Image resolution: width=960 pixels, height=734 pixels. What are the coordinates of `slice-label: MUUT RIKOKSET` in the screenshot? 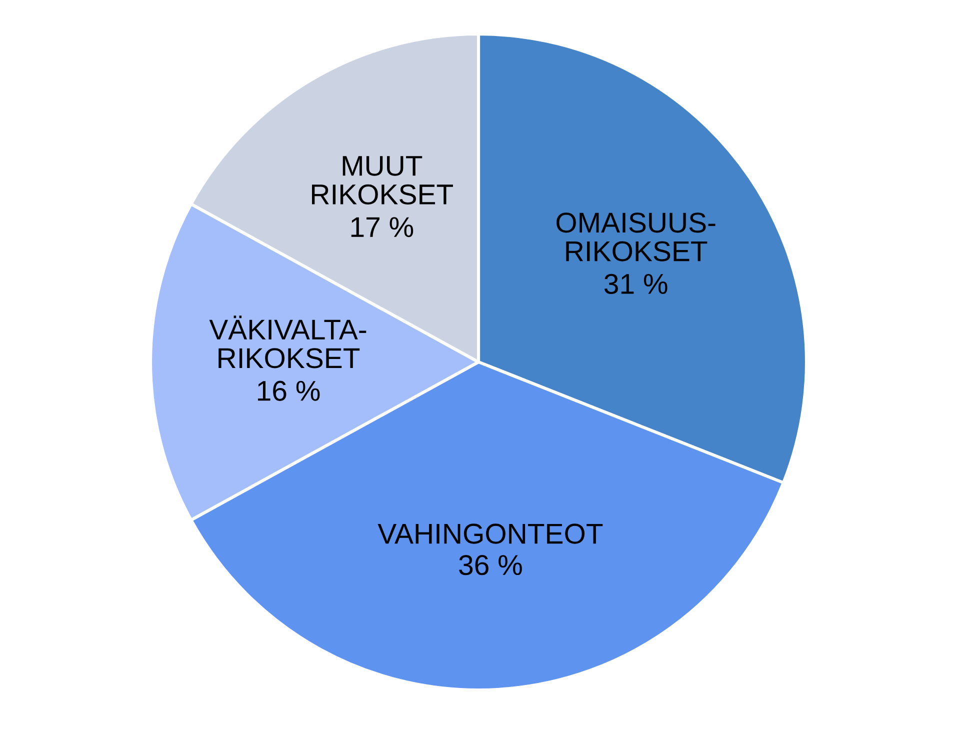 It's located at (382, 180).